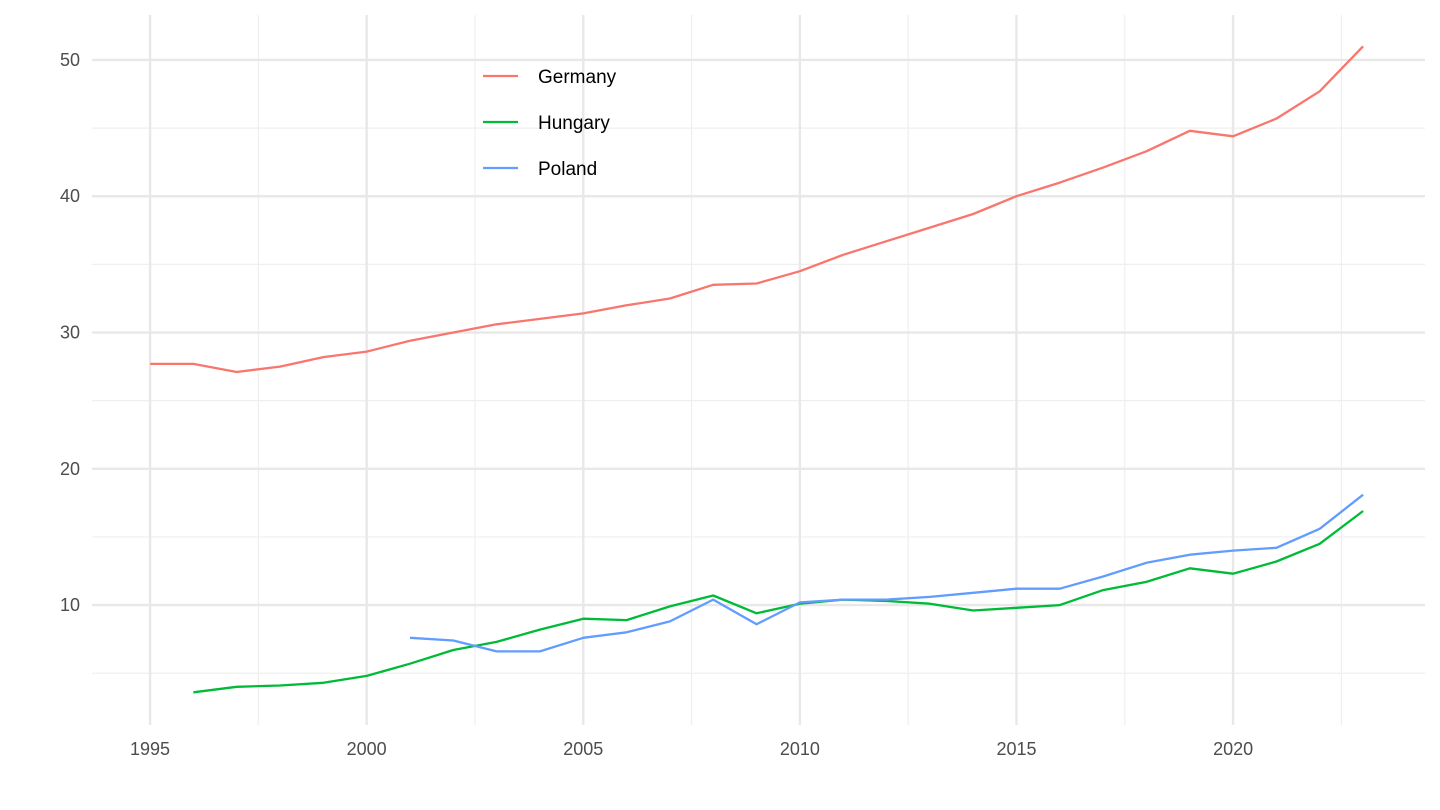  What do you see at coordinates (1233, 749) in the screenshot?
I see `x-tick-label: 2020` at bounding box center [1233, 749].